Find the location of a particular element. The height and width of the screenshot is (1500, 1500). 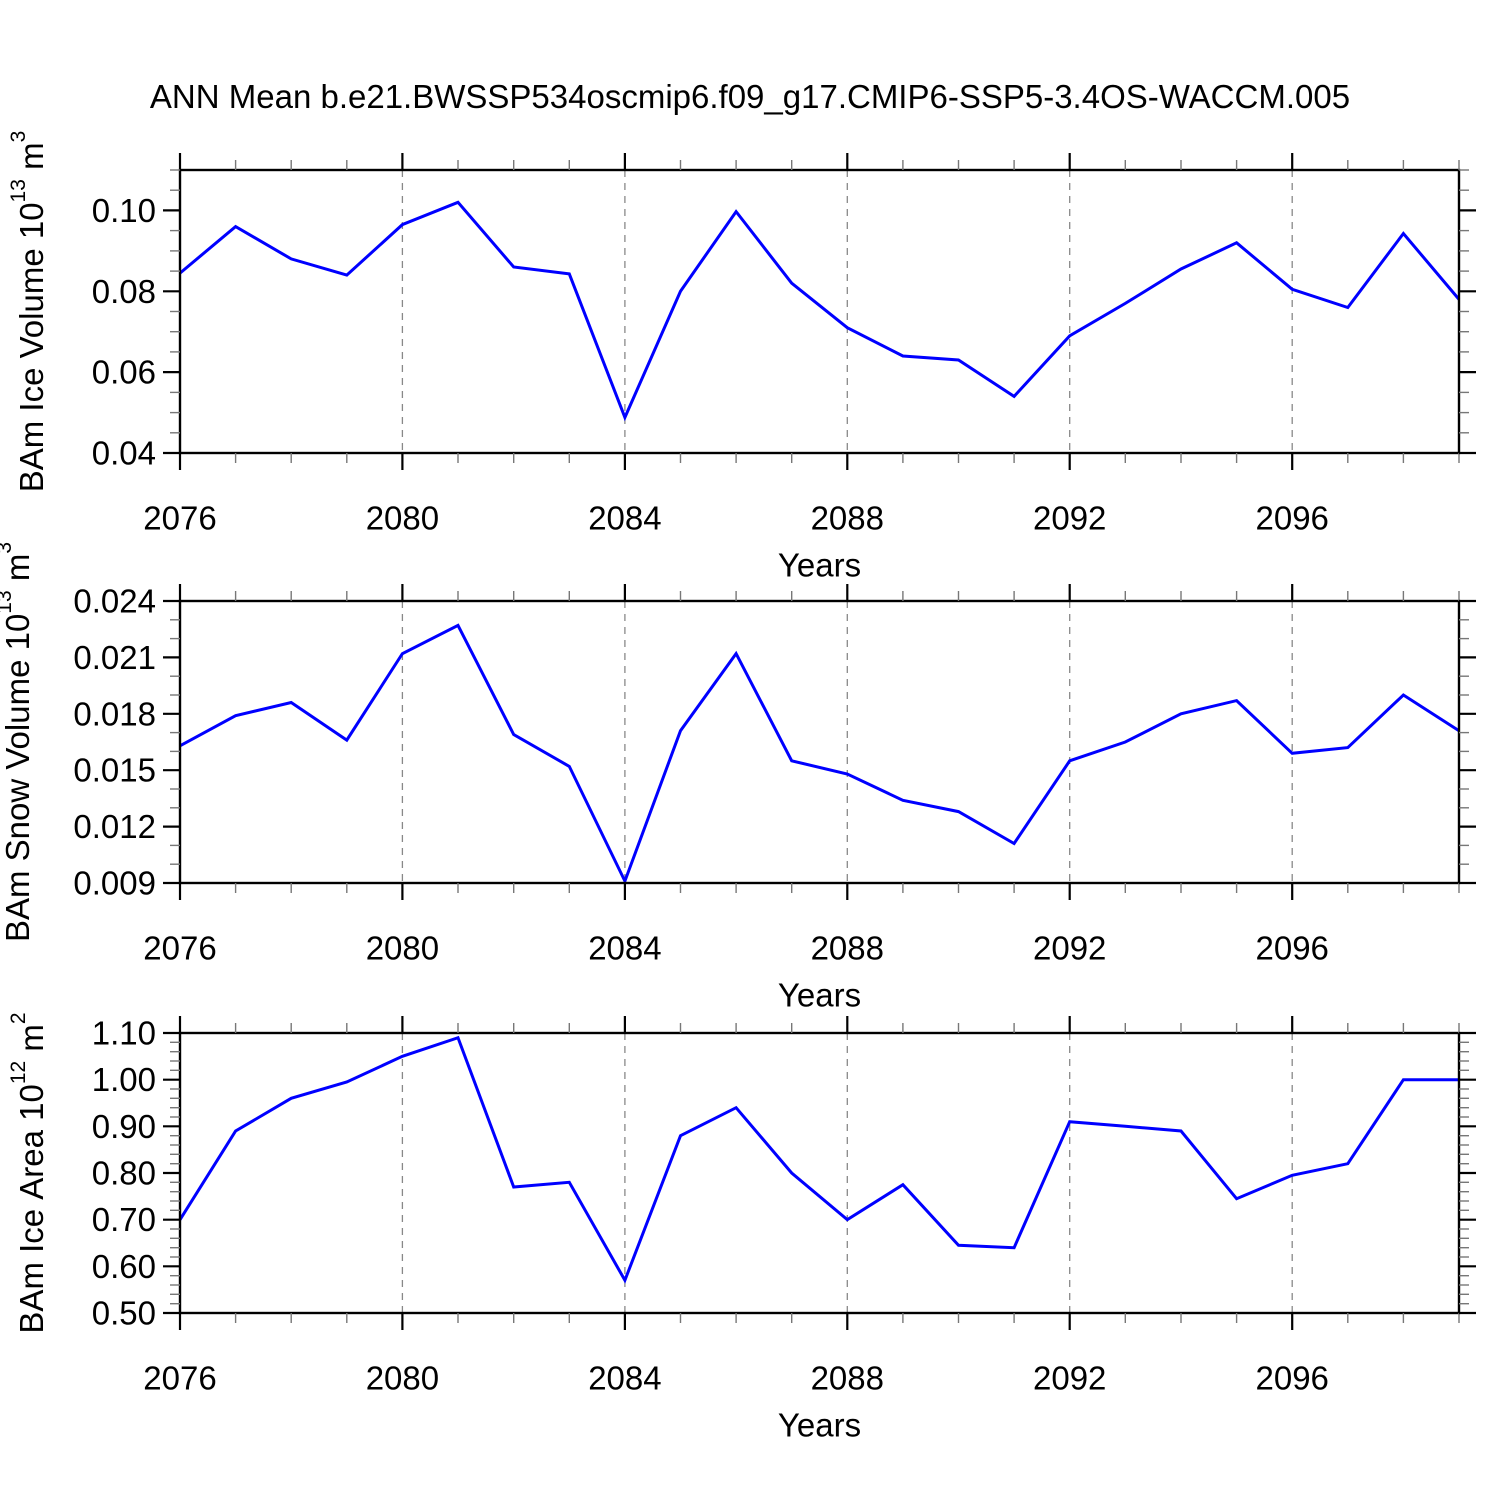

label-text: BAm Ice Volume 10 is located at coordinates (31, 347).